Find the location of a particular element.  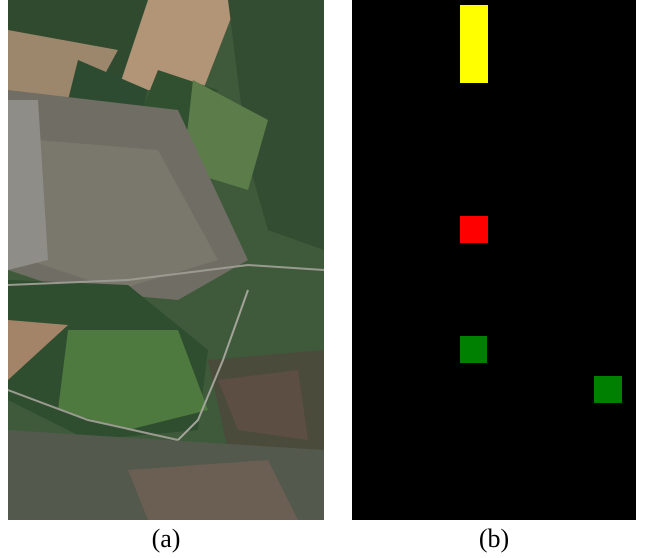

caption-b: (b) is located at coordinates (494, 538).